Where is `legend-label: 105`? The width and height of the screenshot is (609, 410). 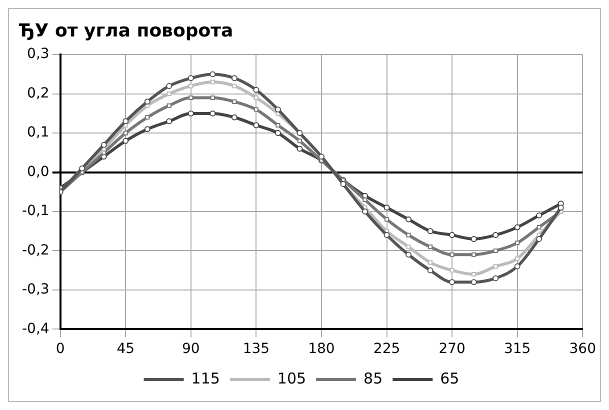 legend-label: 105 is located at coordinates (291, 378).